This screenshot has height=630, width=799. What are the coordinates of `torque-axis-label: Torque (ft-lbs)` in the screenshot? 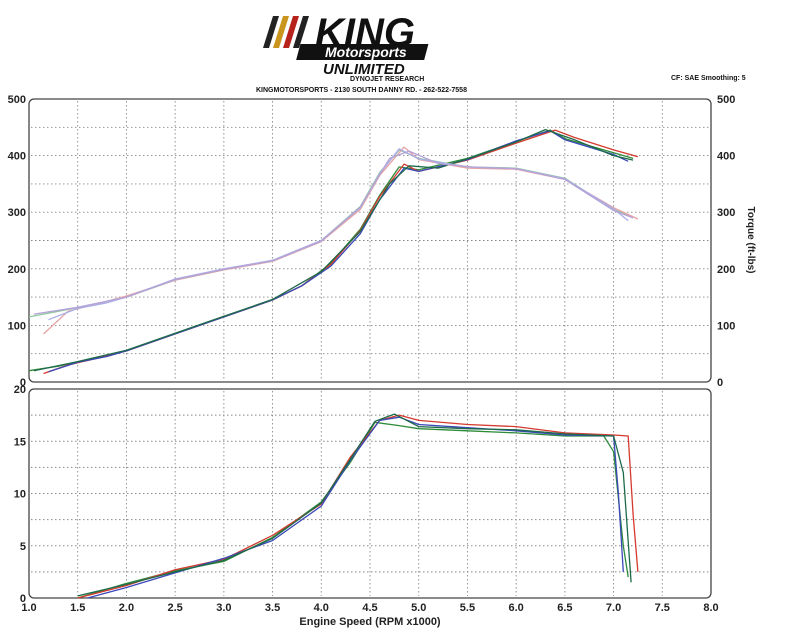 It's located at (750, 239).